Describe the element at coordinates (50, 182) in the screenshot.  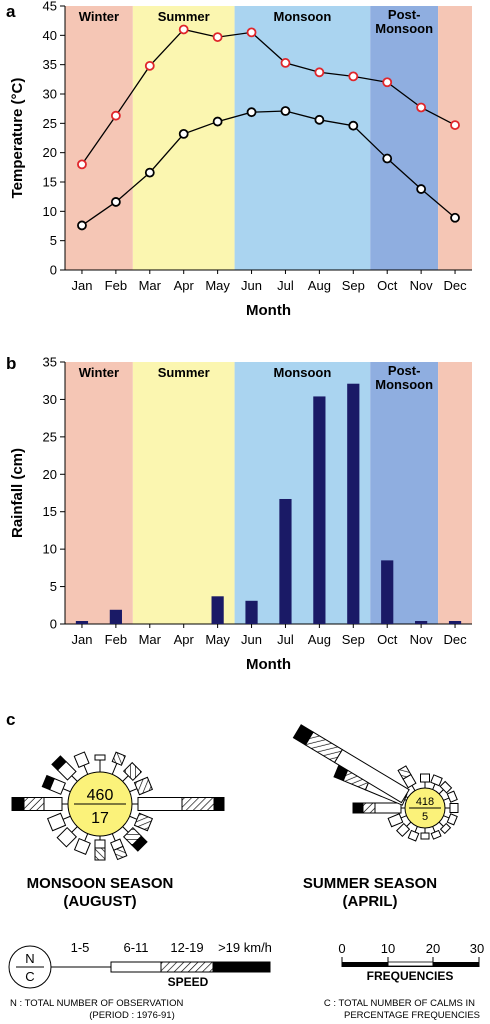
I see `temp-y-tick-label: 15` at that location.